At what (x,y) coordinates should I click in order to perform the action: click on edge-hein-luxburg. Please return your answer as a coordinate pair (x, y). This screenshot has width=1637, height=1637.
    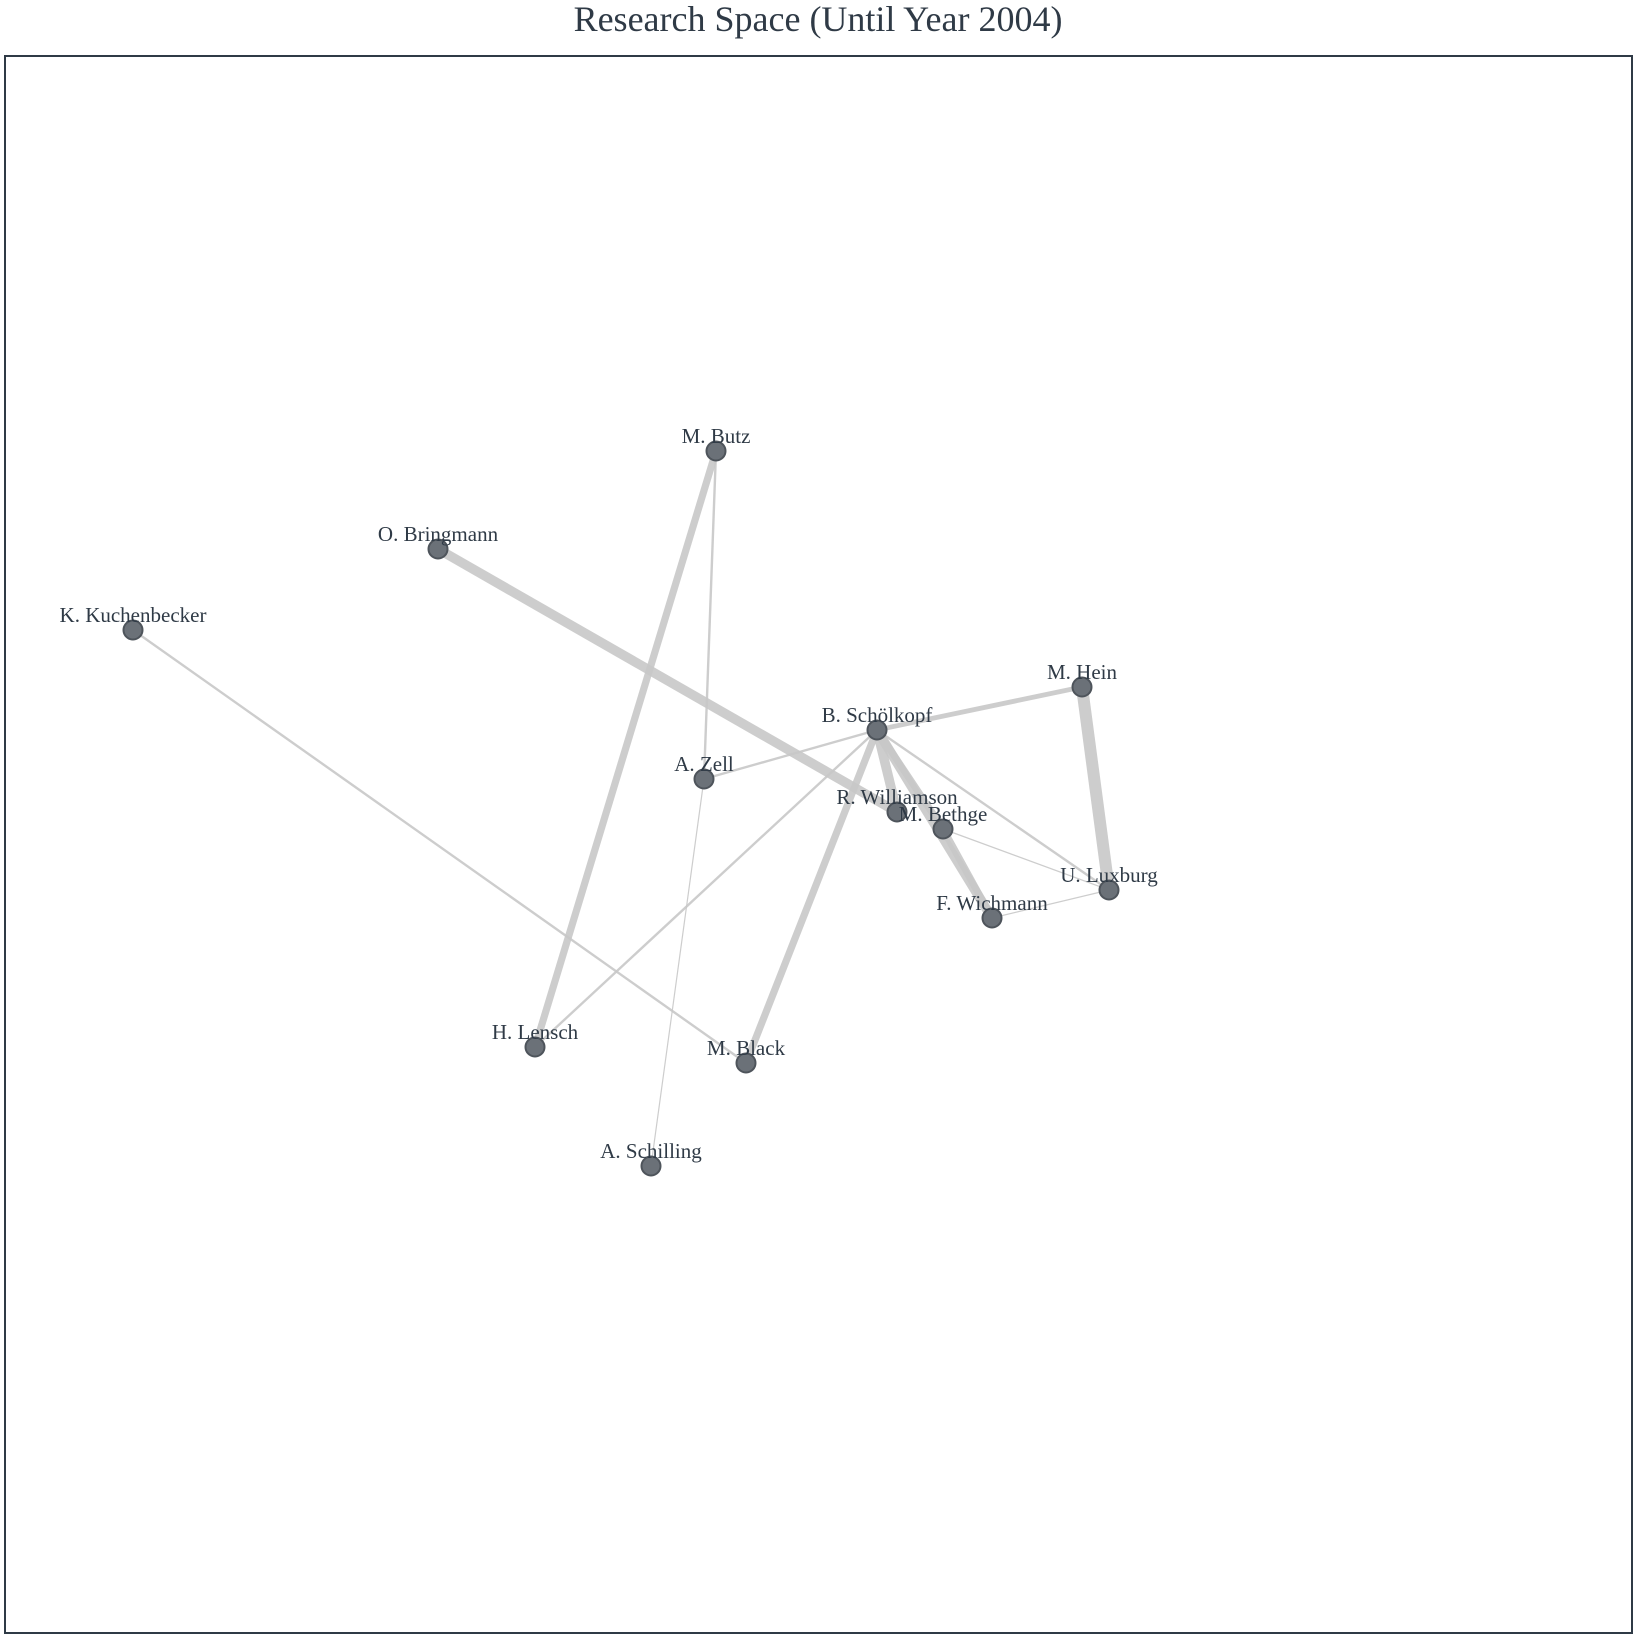
    Looking at the image, I should click on (1095, 788).